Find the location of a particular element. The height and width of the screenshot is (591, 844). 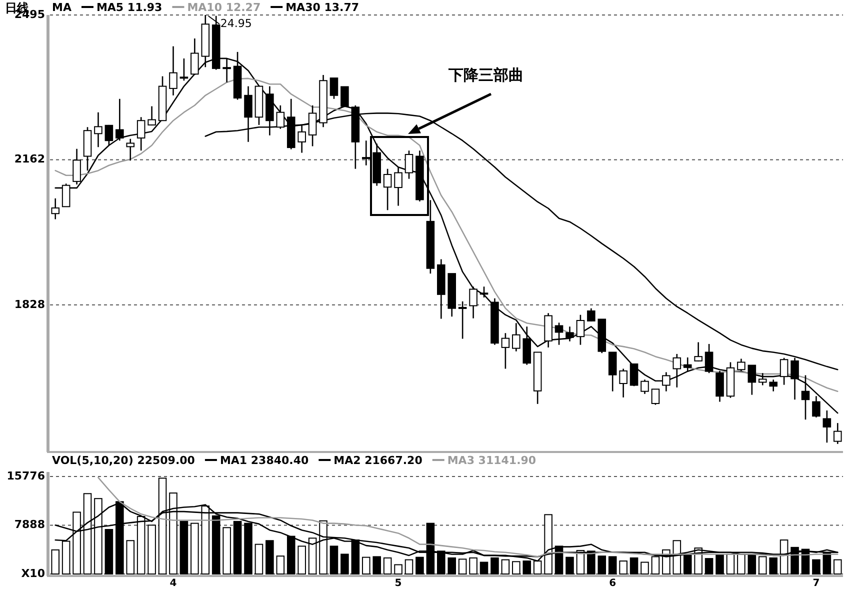

legend-title: VOL(5,10,20) 22509.00 is located at coordinates (124, 460).